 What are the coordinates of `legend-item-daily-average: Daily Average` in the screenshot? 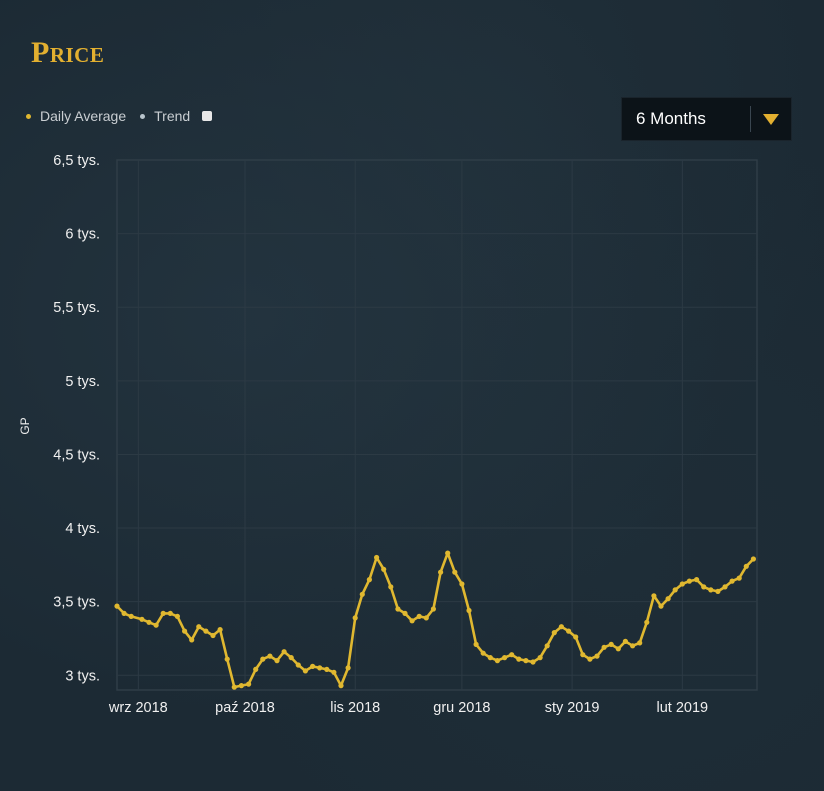 It's located at (76, 116).